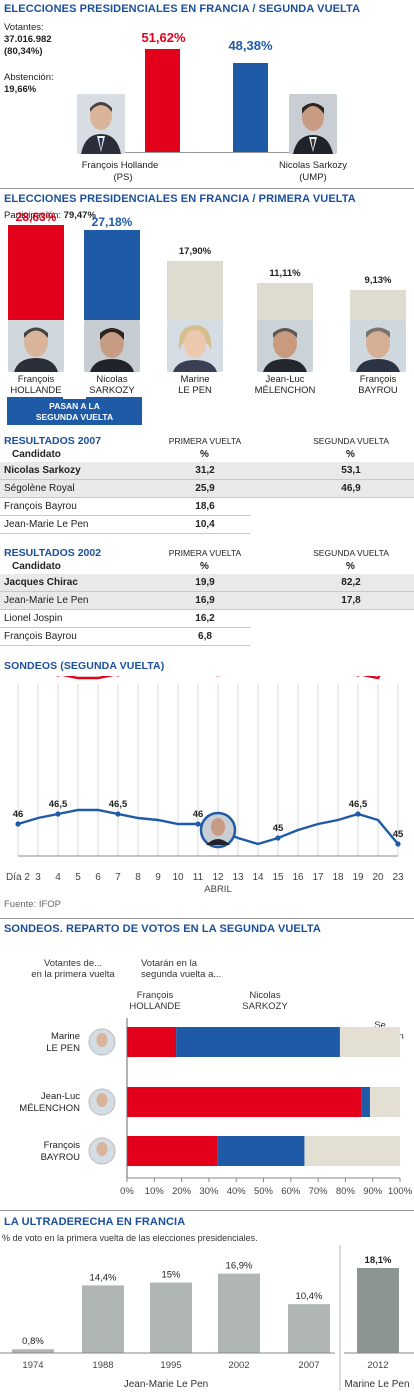 Image resolution: width=414 pixels, height=1395 pixels. What do you see at coordinates (400, 1191) in the screenshot?
I see `x-tick-label: 100%` at bounding box center [400, 1191].